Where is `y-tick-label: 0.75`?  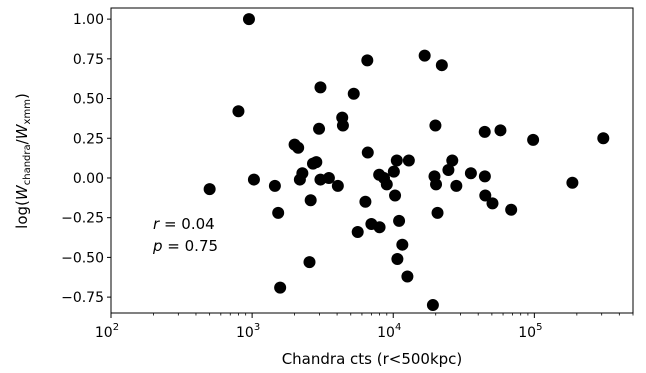 y-tick-label: 0.75 is located at coordinates (88, 60).